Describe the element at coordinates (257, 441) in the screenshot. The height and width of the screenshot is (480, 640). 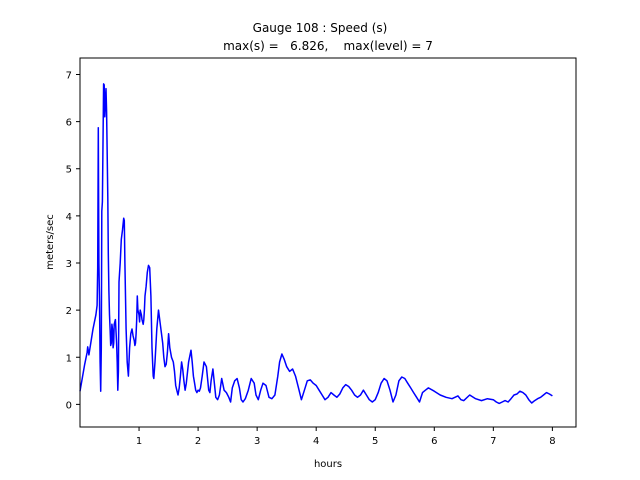
I see `x-tick-label: 3` at that location.